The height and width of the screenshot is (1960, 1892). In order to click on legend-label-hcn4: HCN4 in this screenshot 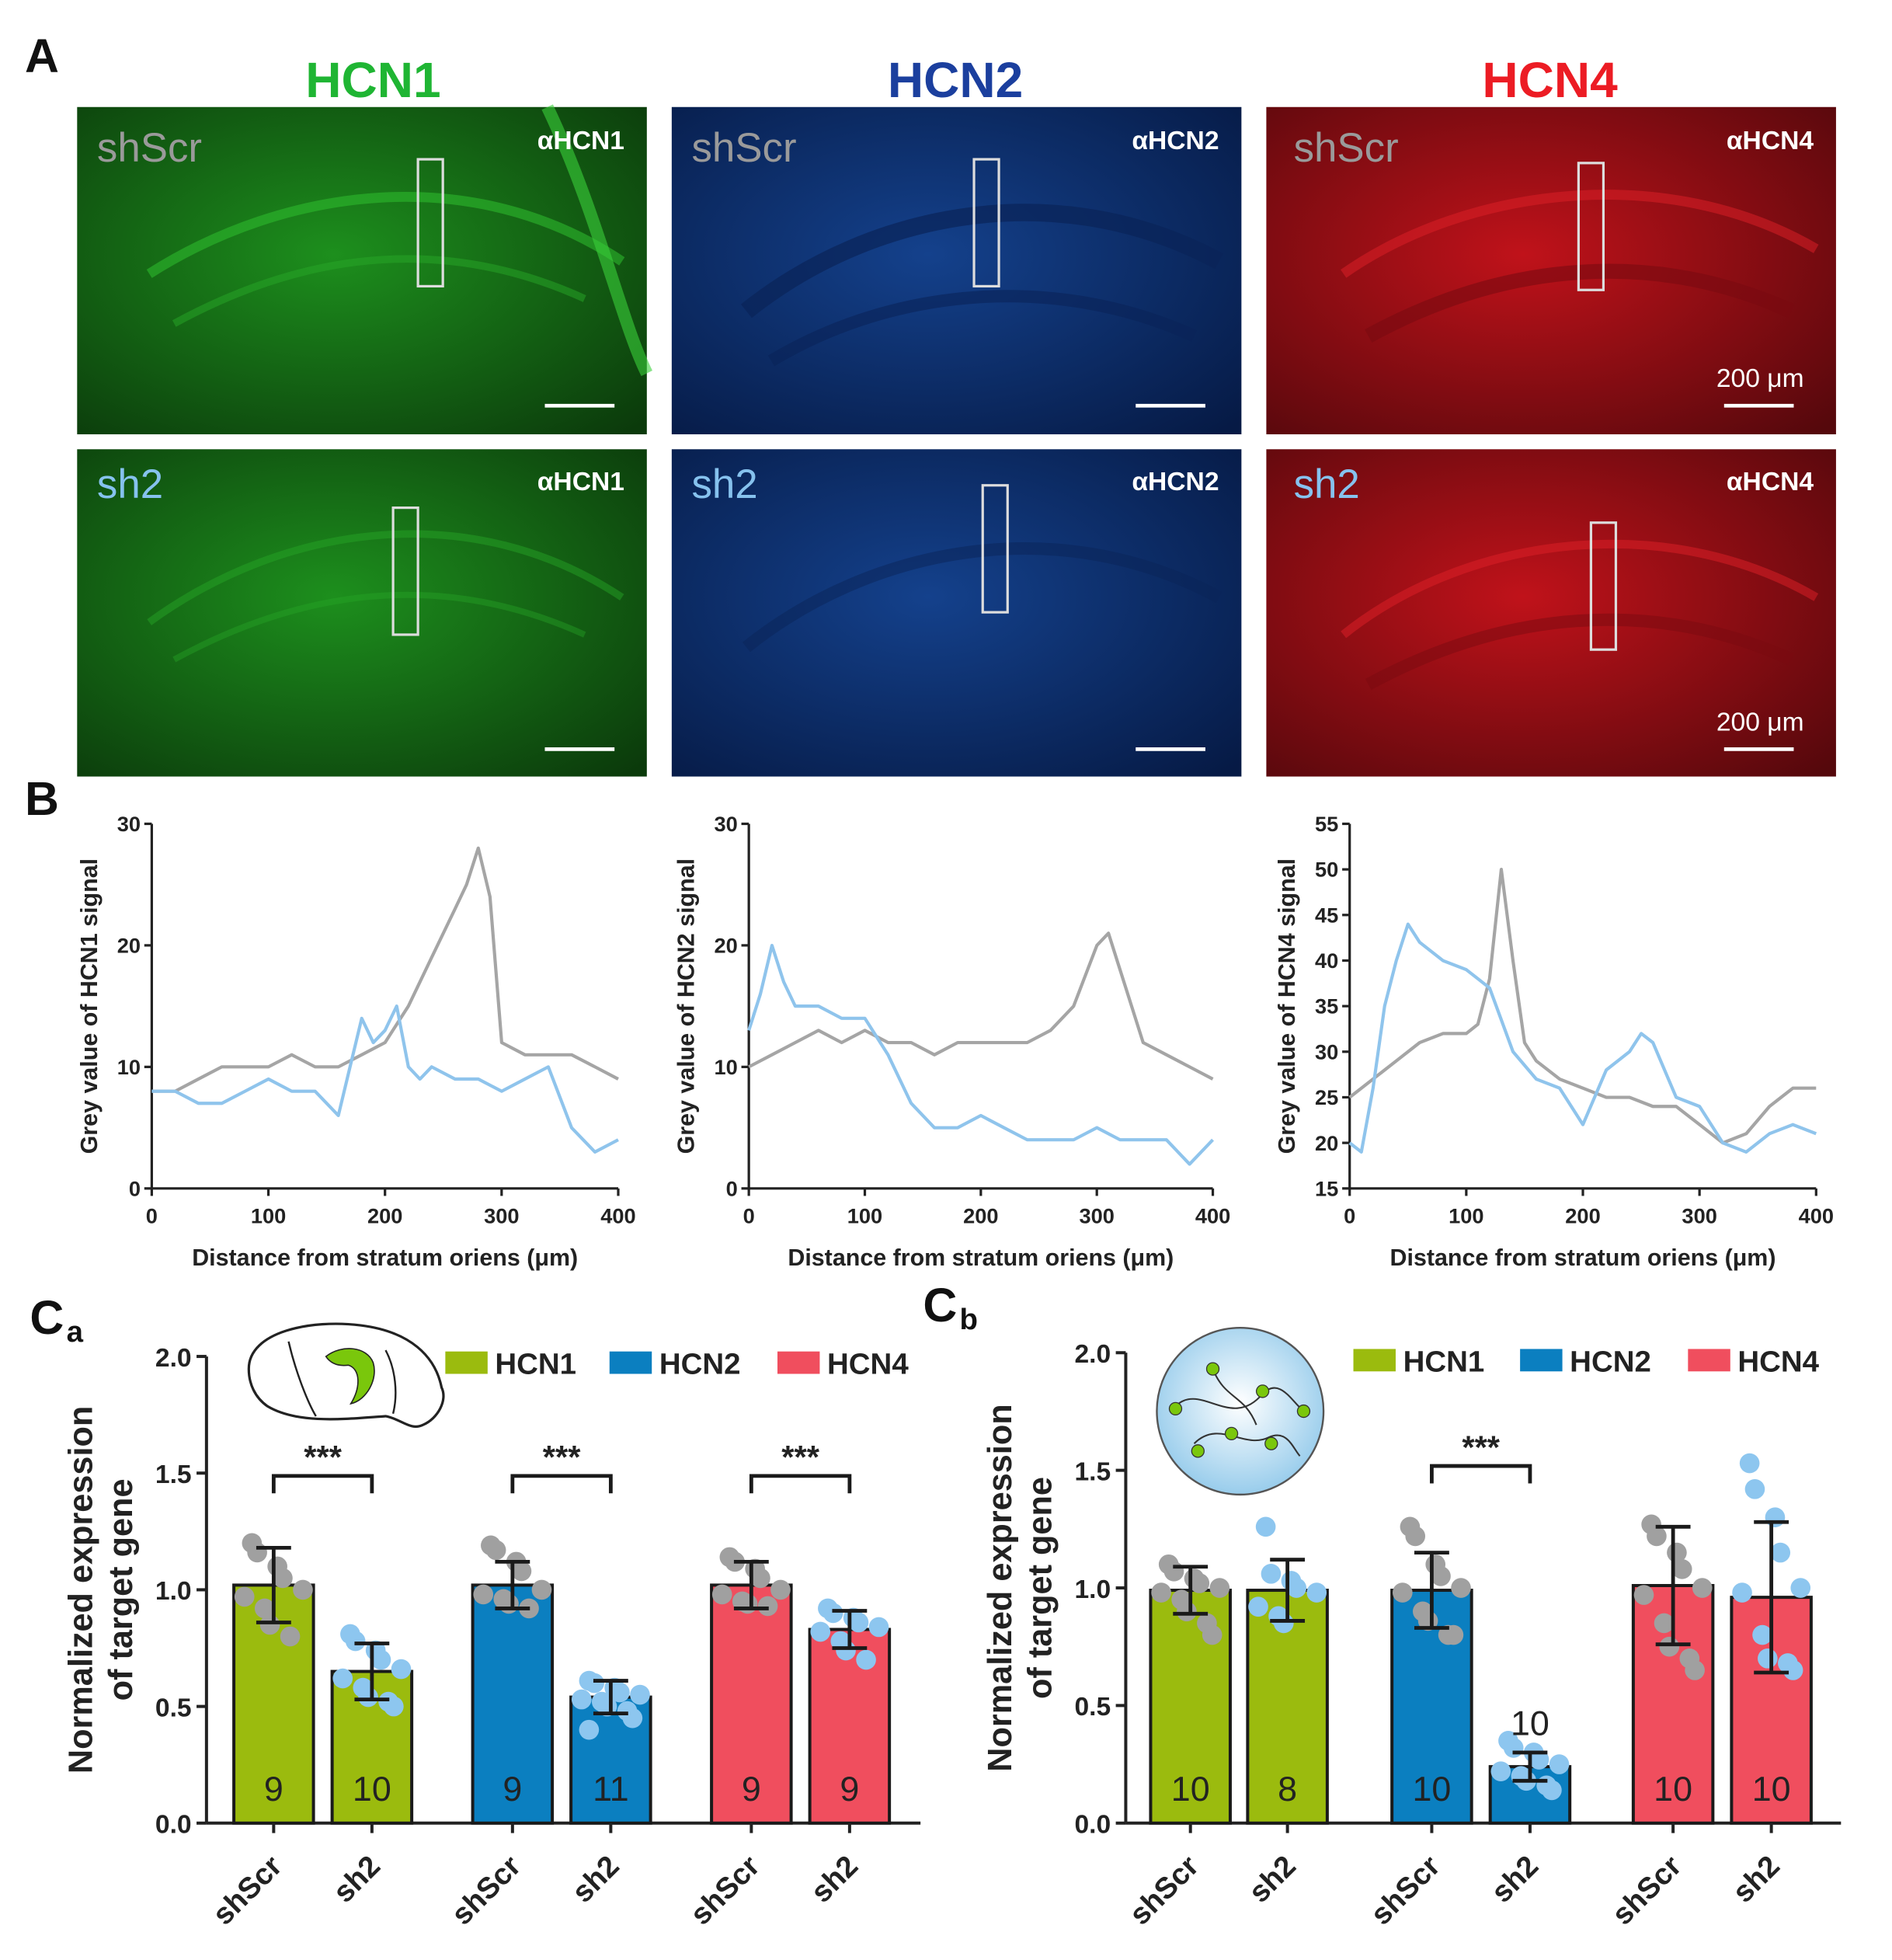, I will do `click(868, 1363)`.